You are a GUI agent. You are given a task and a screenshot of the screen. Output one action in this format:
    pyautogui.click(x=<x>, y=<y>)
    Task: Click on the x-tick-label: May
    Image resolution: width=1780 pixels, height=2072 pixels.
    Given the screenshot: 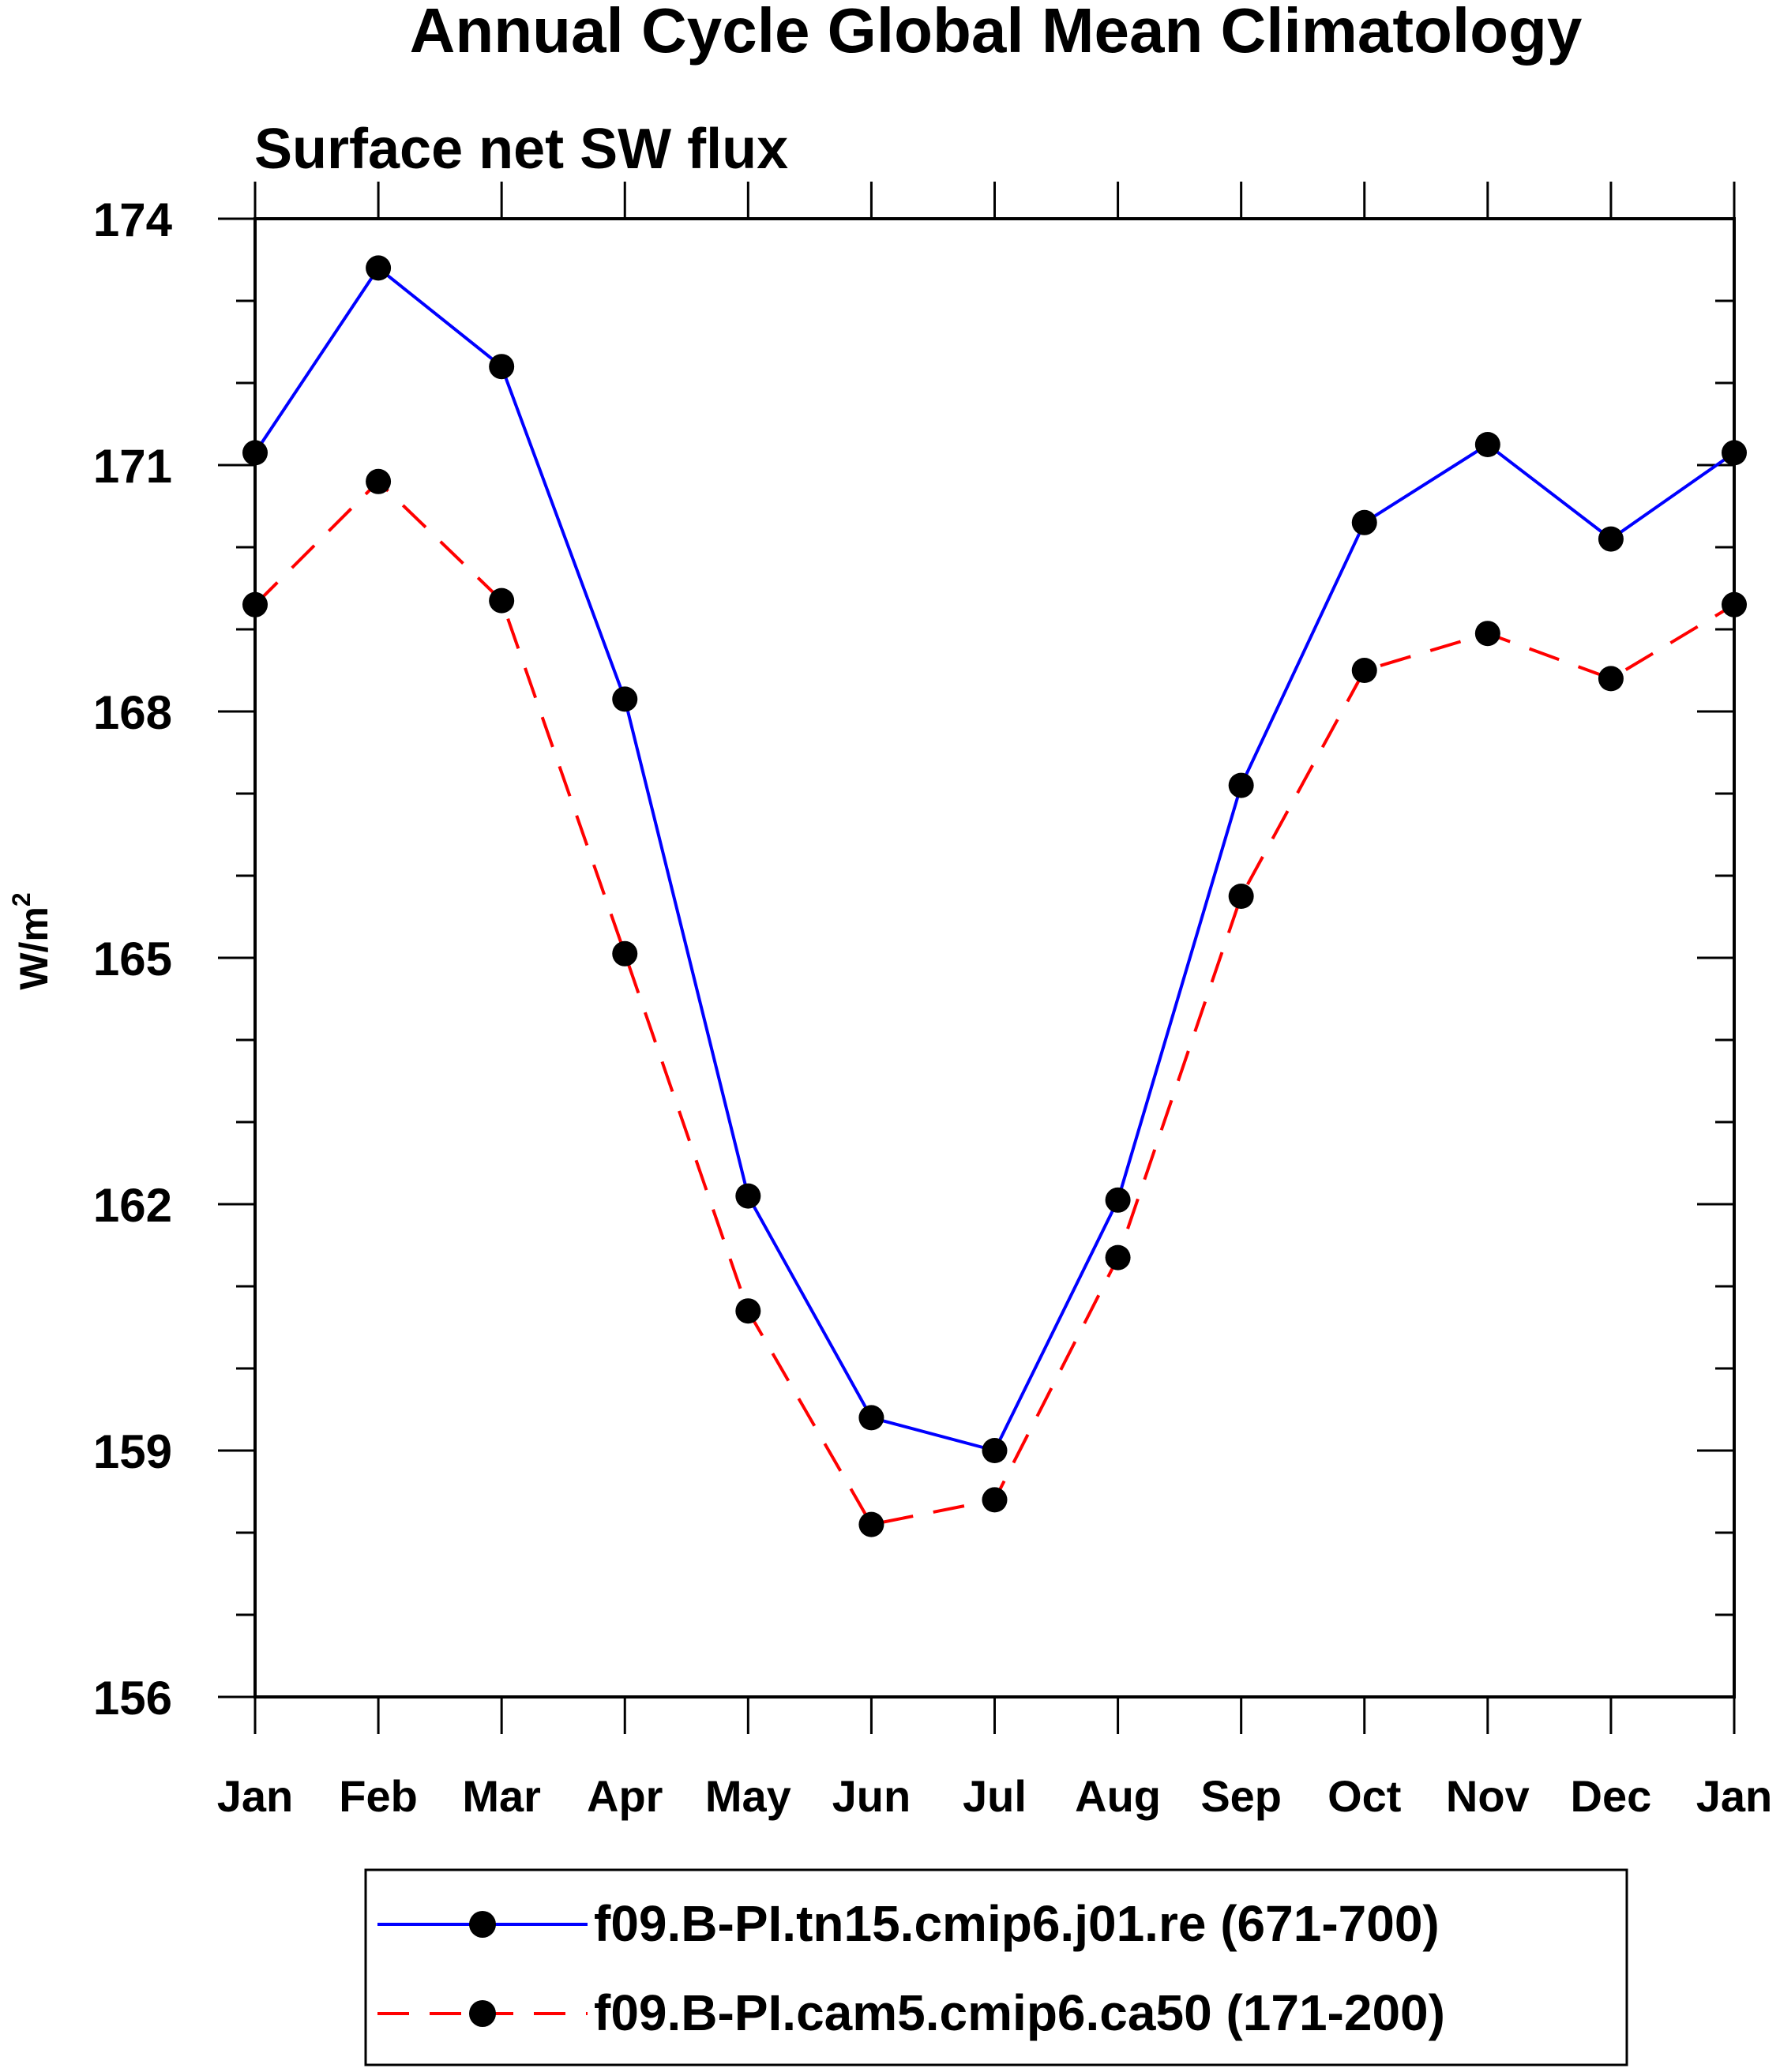 What is the action you would take?
    pyautogui.click(x=748, y=1796)
    